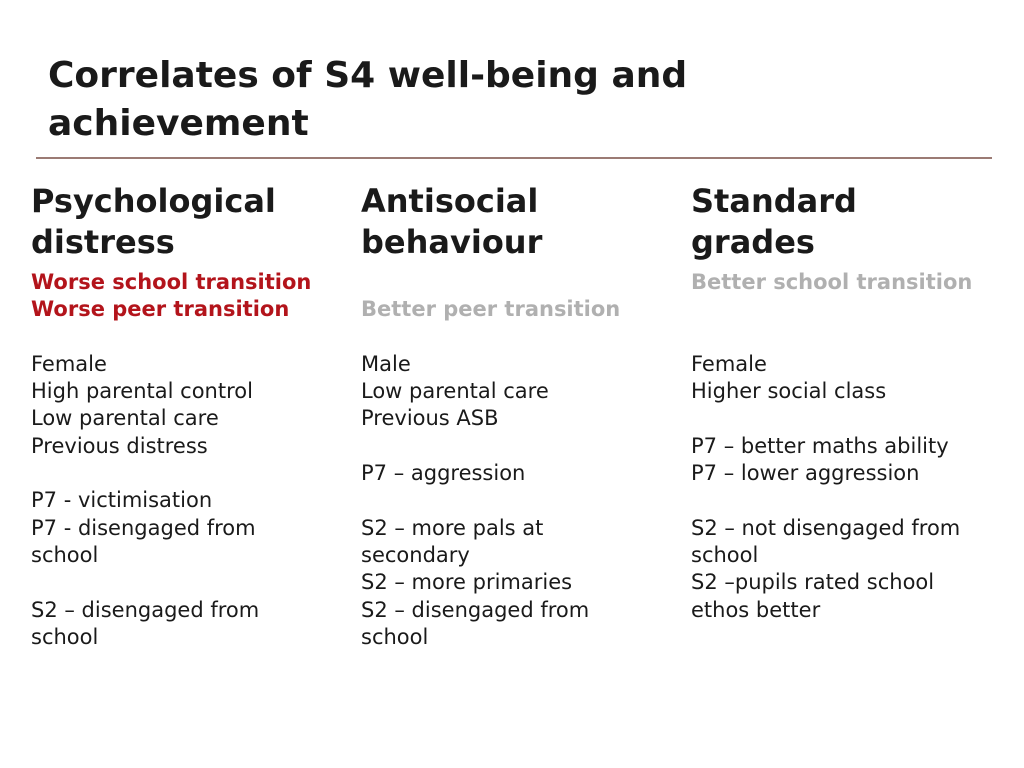  I want to click on list-item: S2 – more primaries, so click(467, 582).